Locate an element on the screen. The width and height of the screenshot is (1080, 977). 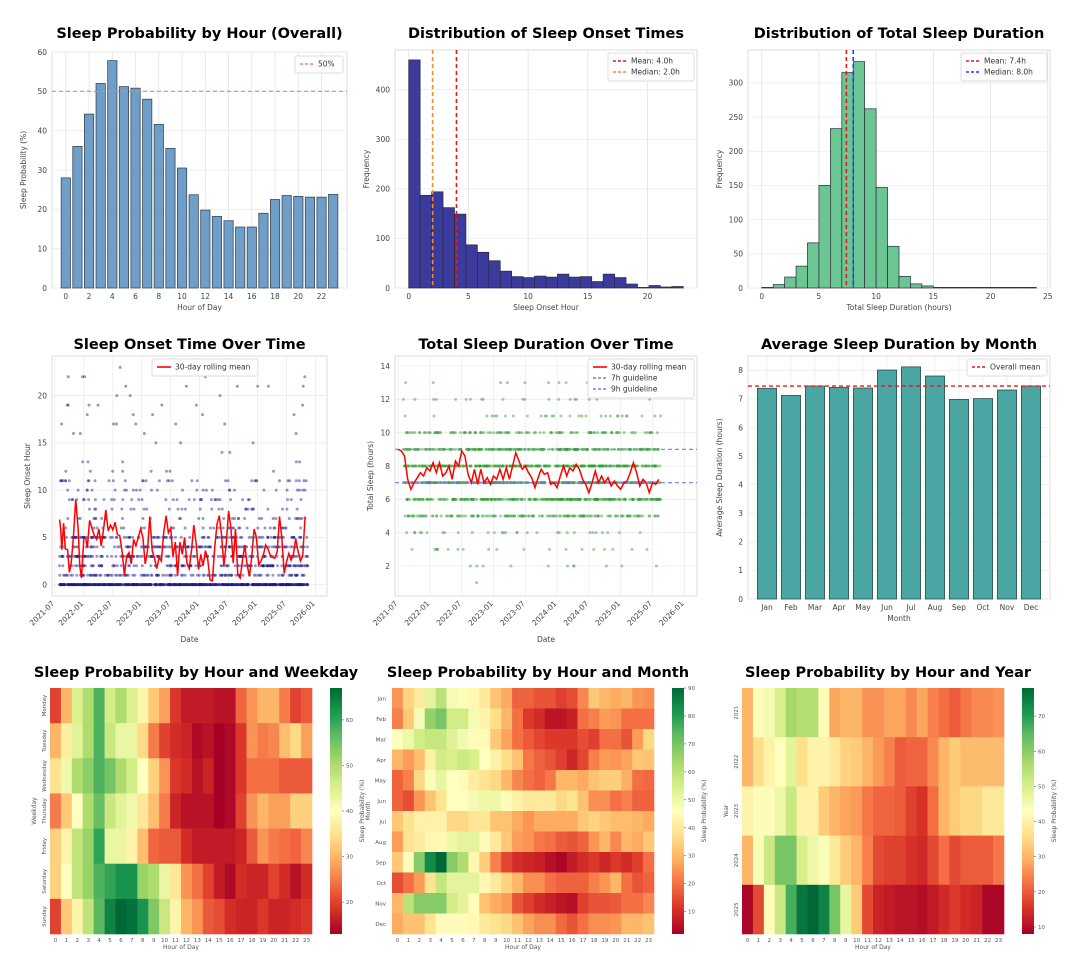
y-tick-label: May is located at coordinates (381, 781).